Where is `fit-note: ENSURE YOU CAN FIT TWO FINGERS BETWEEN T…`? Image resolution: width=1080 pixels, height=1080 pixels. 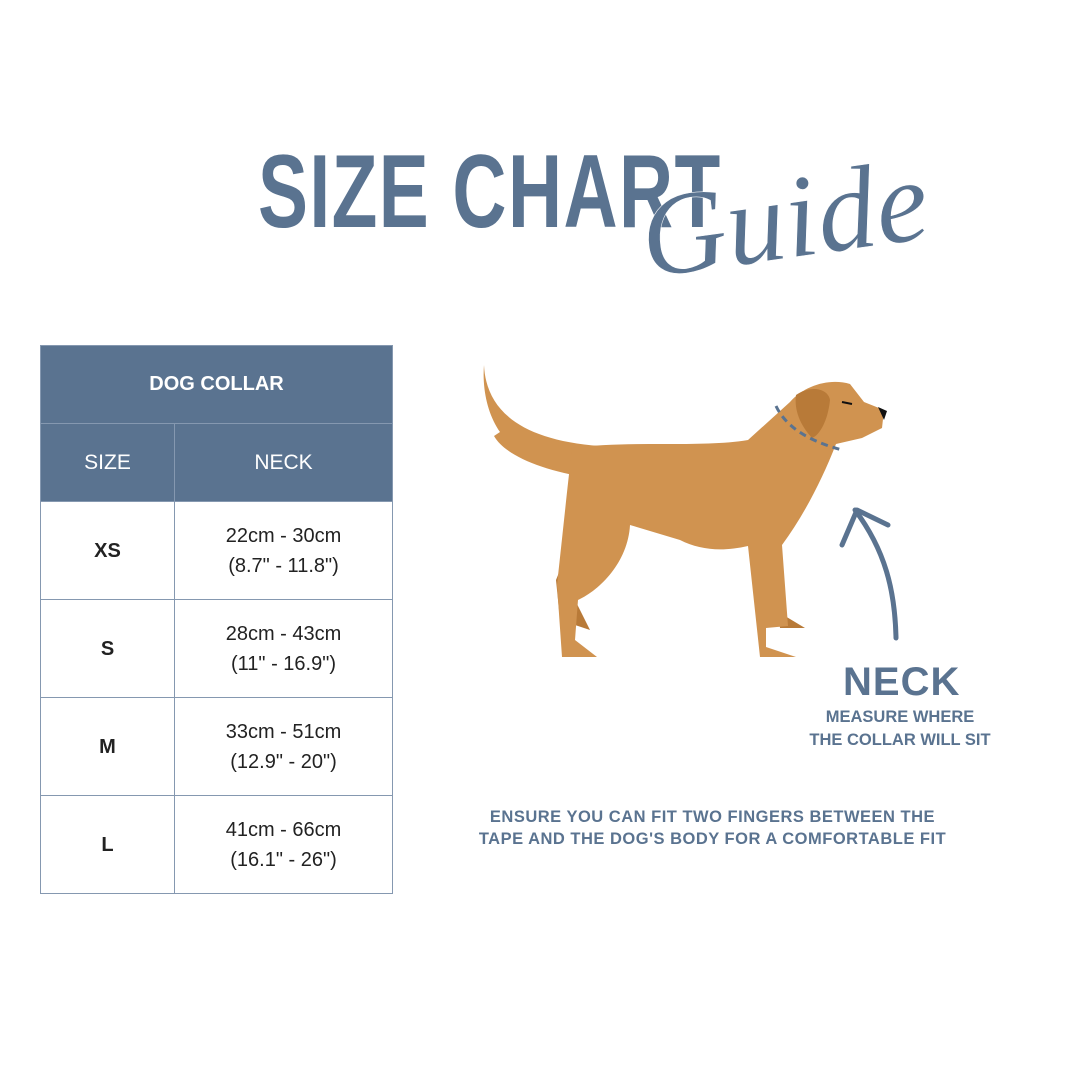 fit-note: ENSURE YOU CAN FIT TWO FINGERS BETWEEN T… is located at coordinates (712, 828).